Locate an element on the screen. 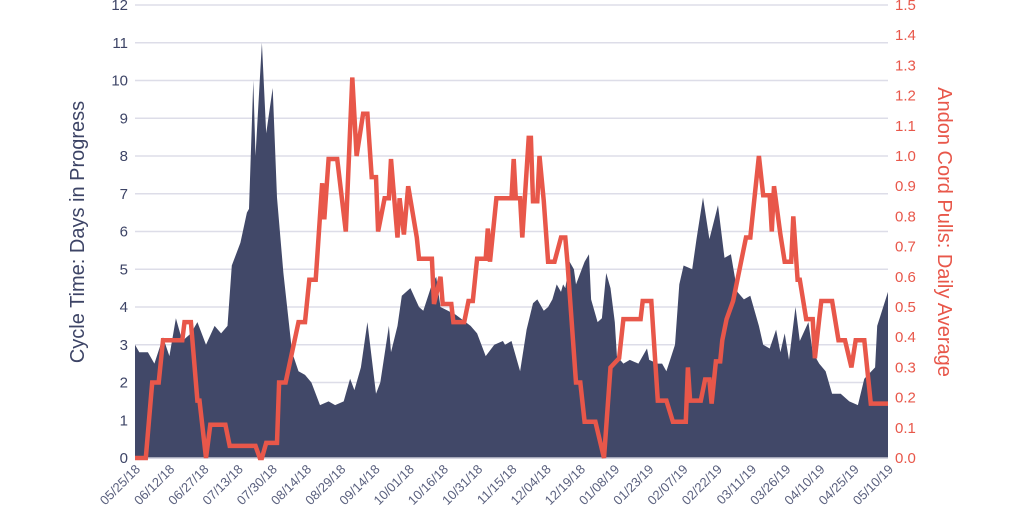  y2-tick-label: 0.0 is located at coordinates (905, 458).